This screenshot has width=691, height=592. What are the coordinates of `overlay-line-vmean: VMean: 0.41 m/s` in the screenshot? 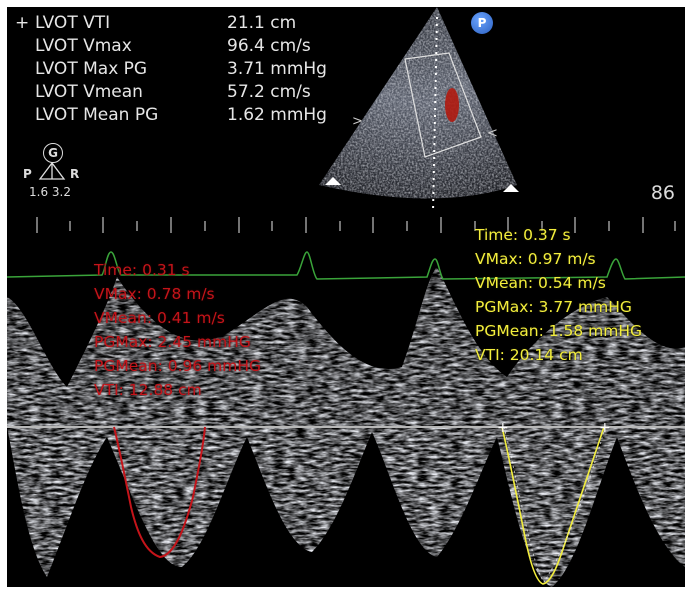 It's located at (159, 318).